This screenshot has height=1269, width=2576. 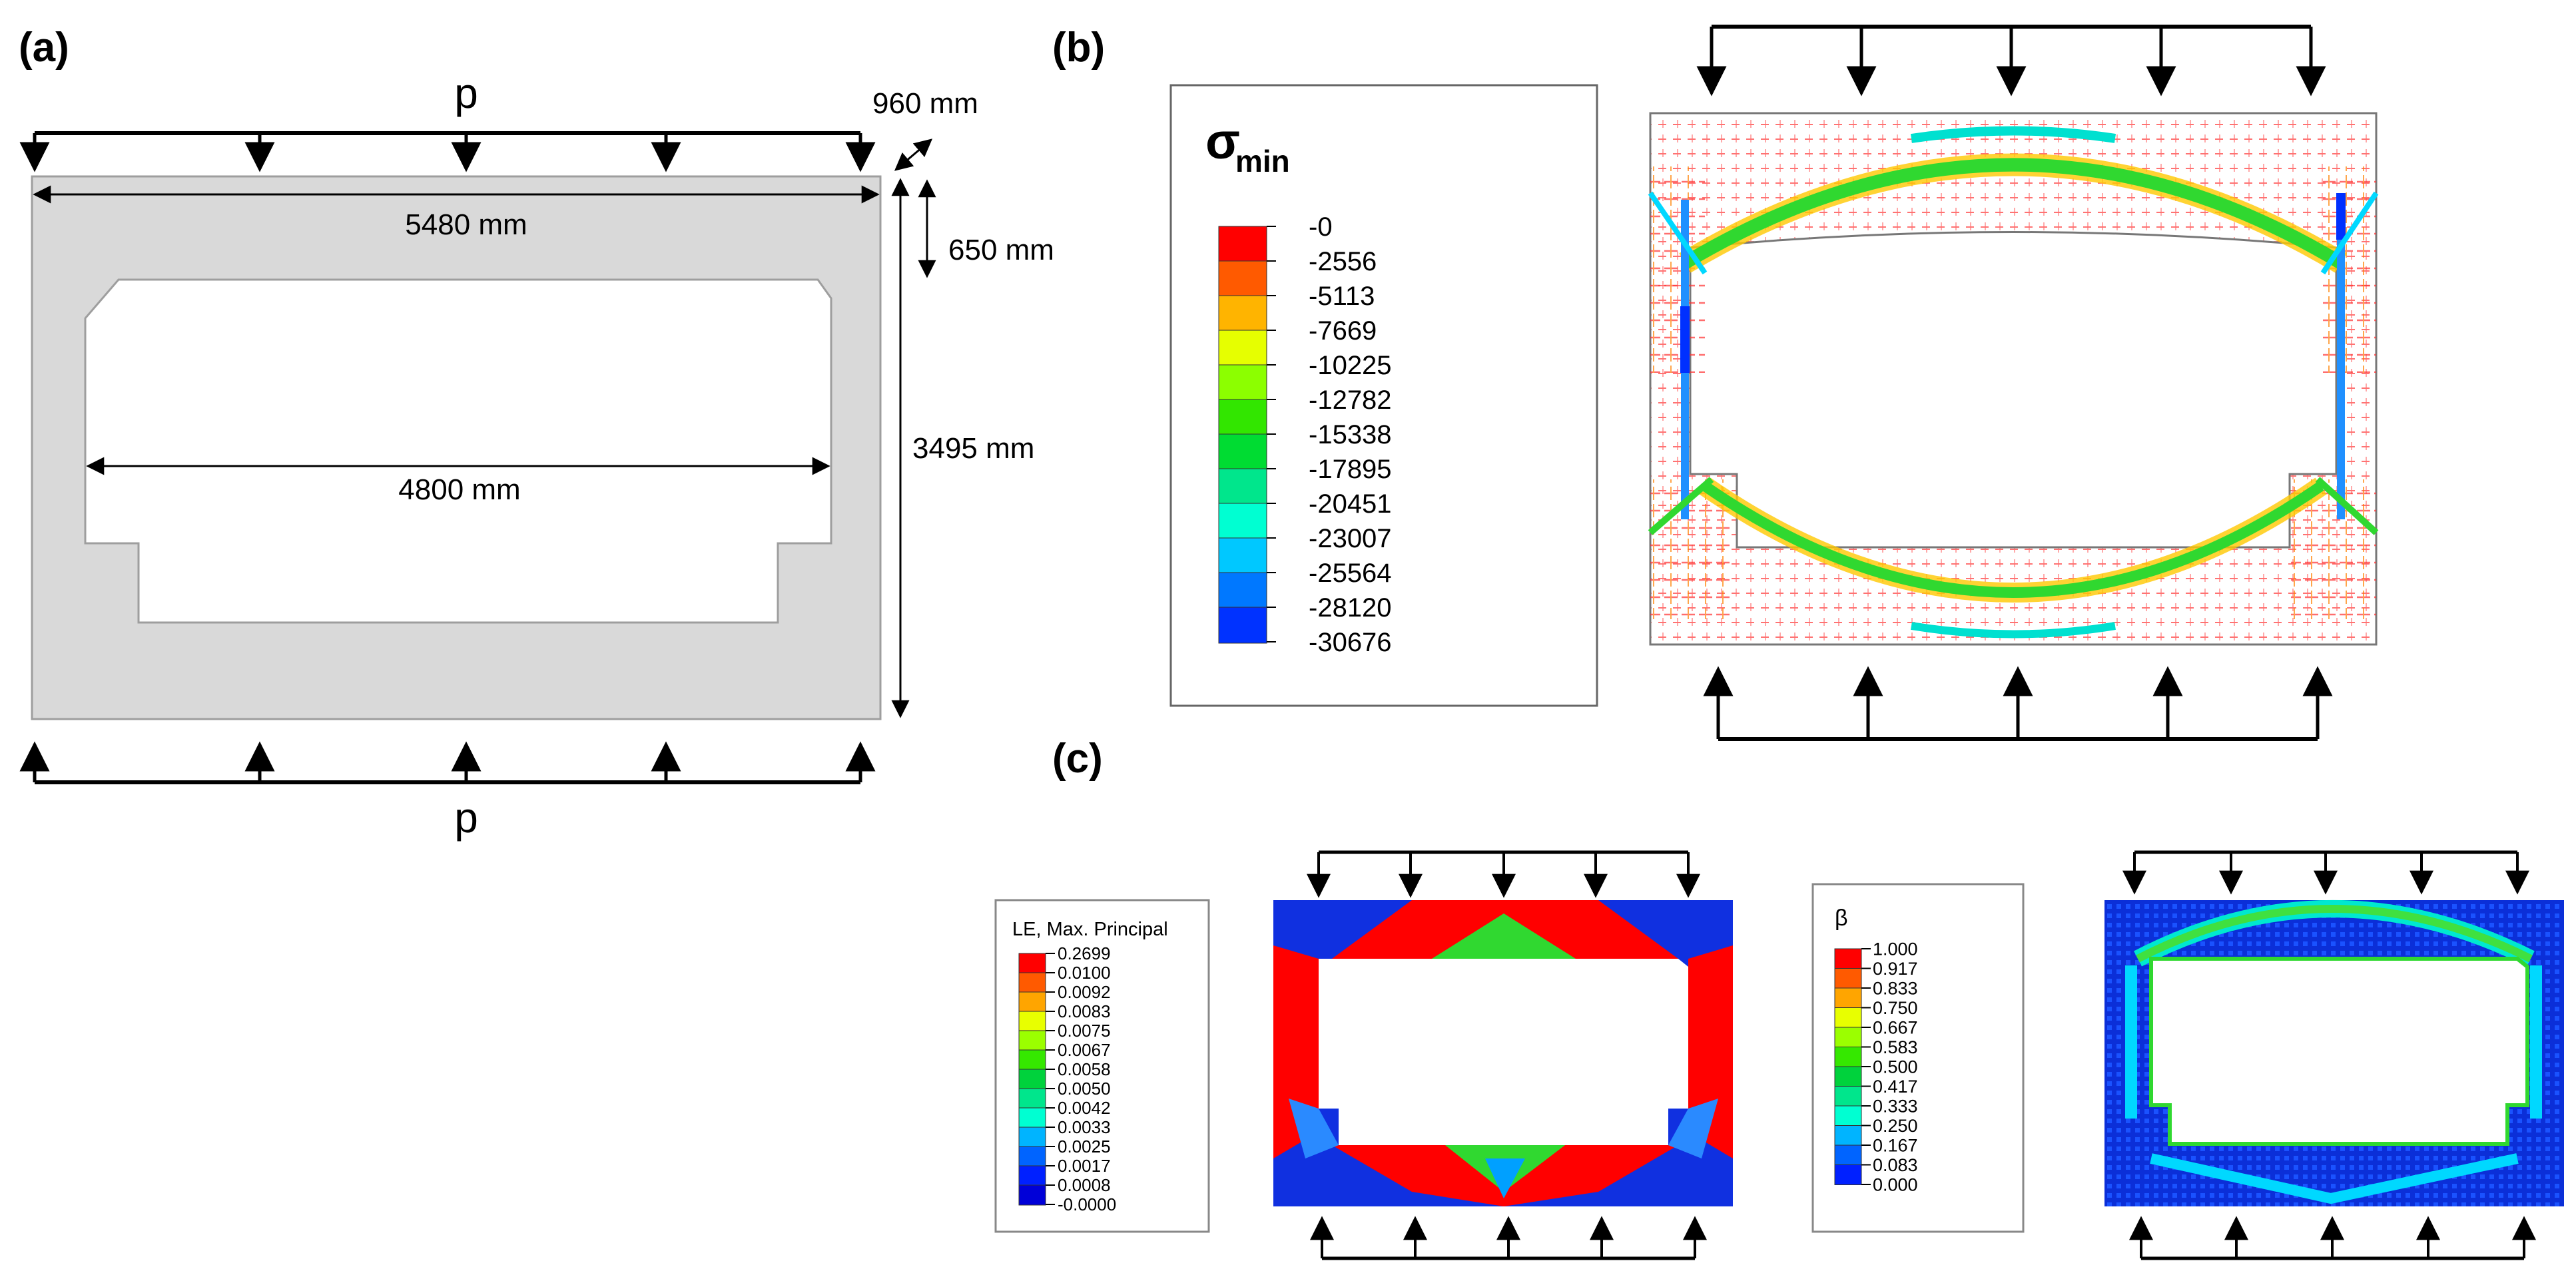 I want to click on le-legend-label: -0.0000, so click(x=1087, y=1204).